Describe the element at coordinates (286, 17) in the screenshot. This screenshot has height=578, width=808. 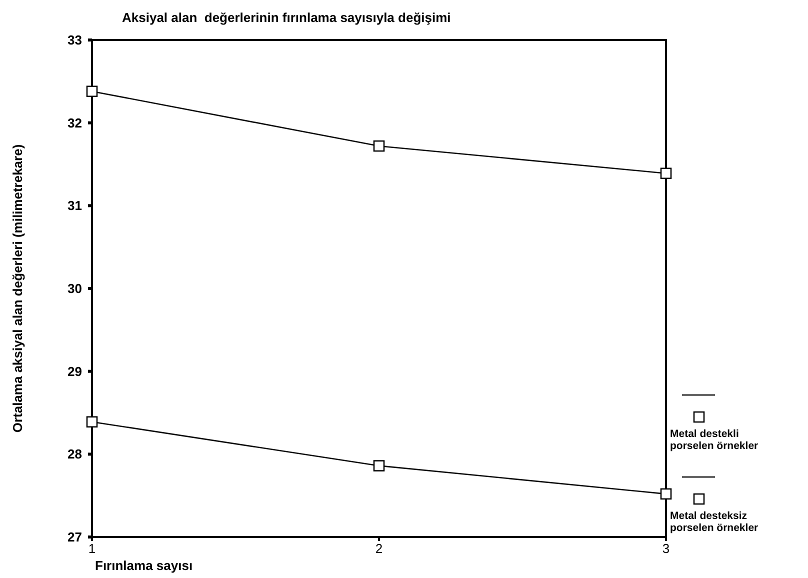
I see `chart-title: Aksiyal alan değerlerinin fırınlama sayısıyla değişimi` at that location.